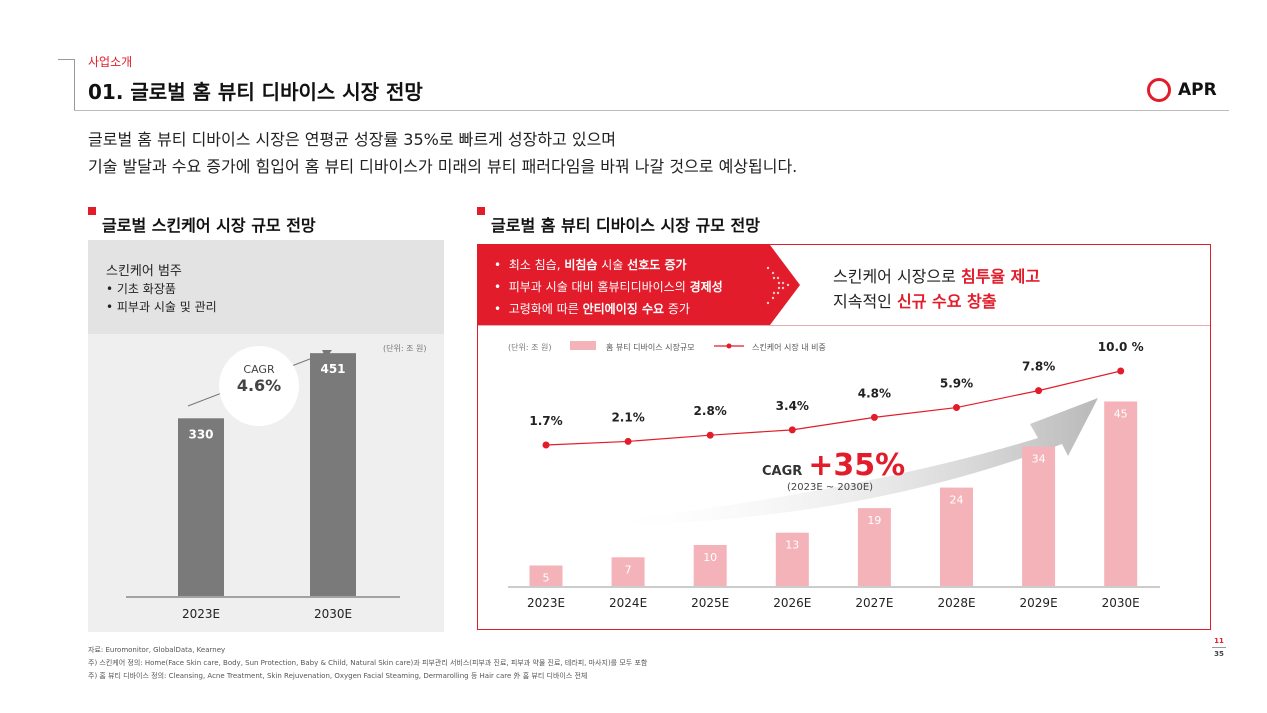 The height and width of the screenshot is (713, 1267). What do you see at coordinates (1039, 459) in the screenshot?
I see `device-bar-value: 34` at bounding box center [1039, 459].